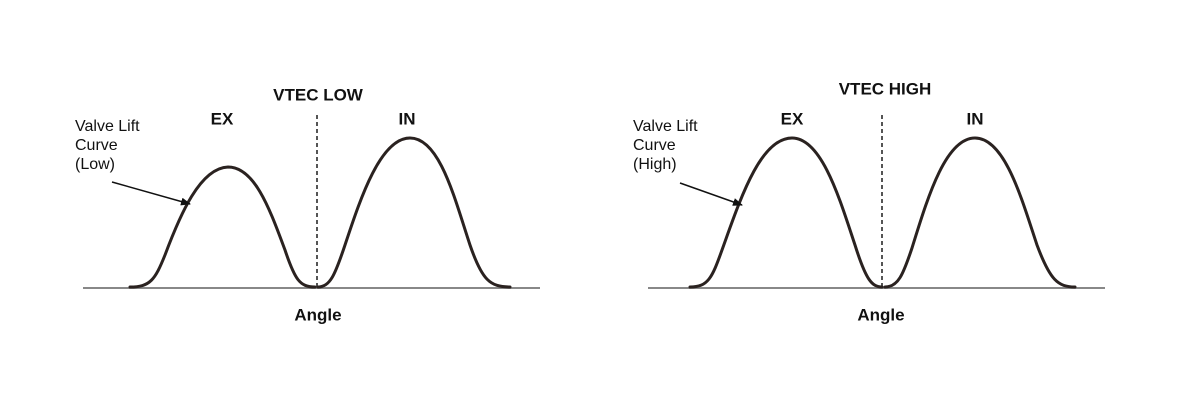  Describe the element at coordinates (95, 164) in the screenshot. I see `annotation-line: (Low)` at that location.